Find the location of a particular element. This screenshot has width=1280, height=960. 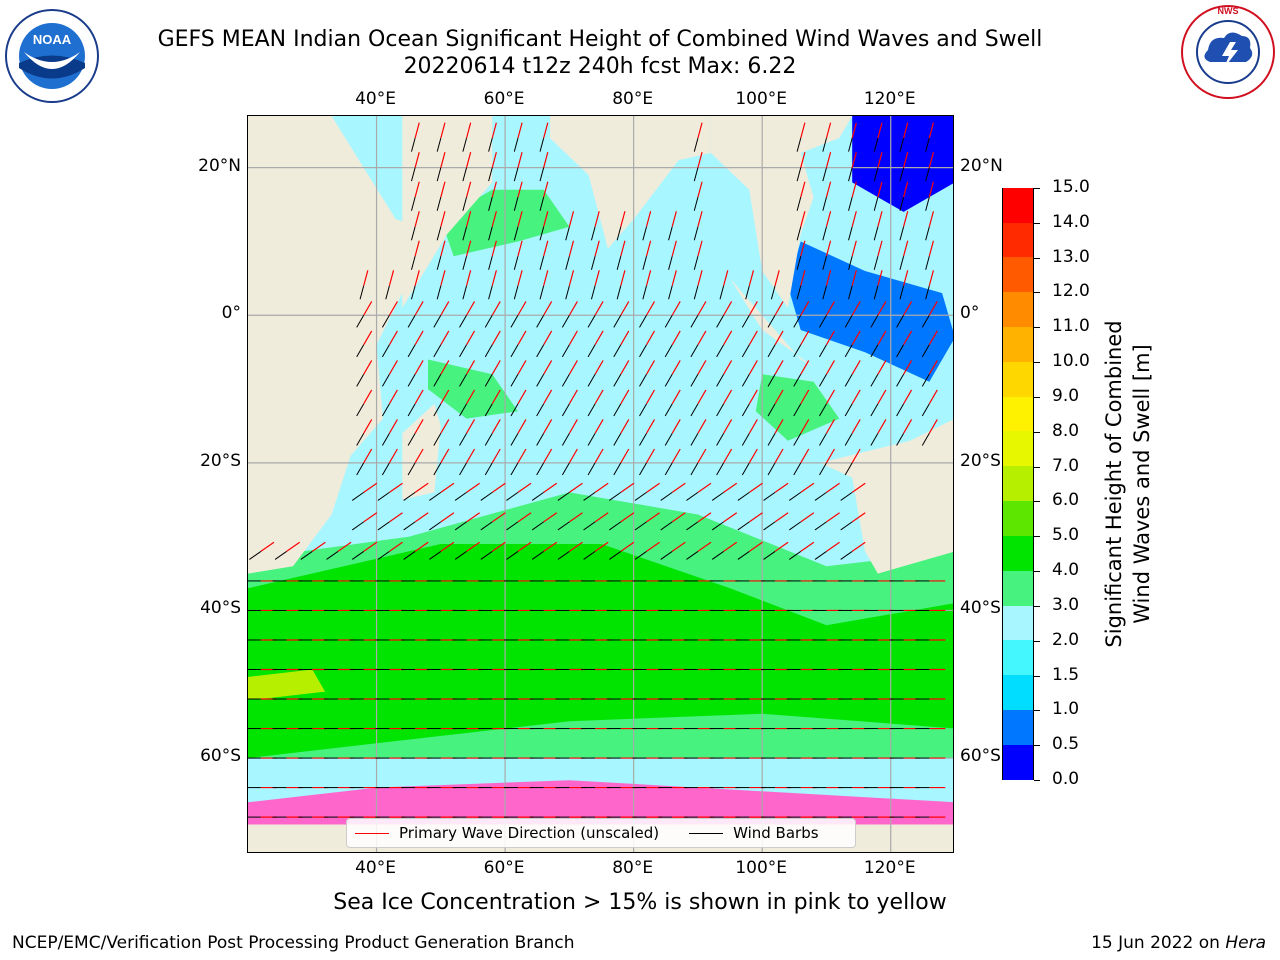

sea-ice-zone is located at coordinates (600, 802).